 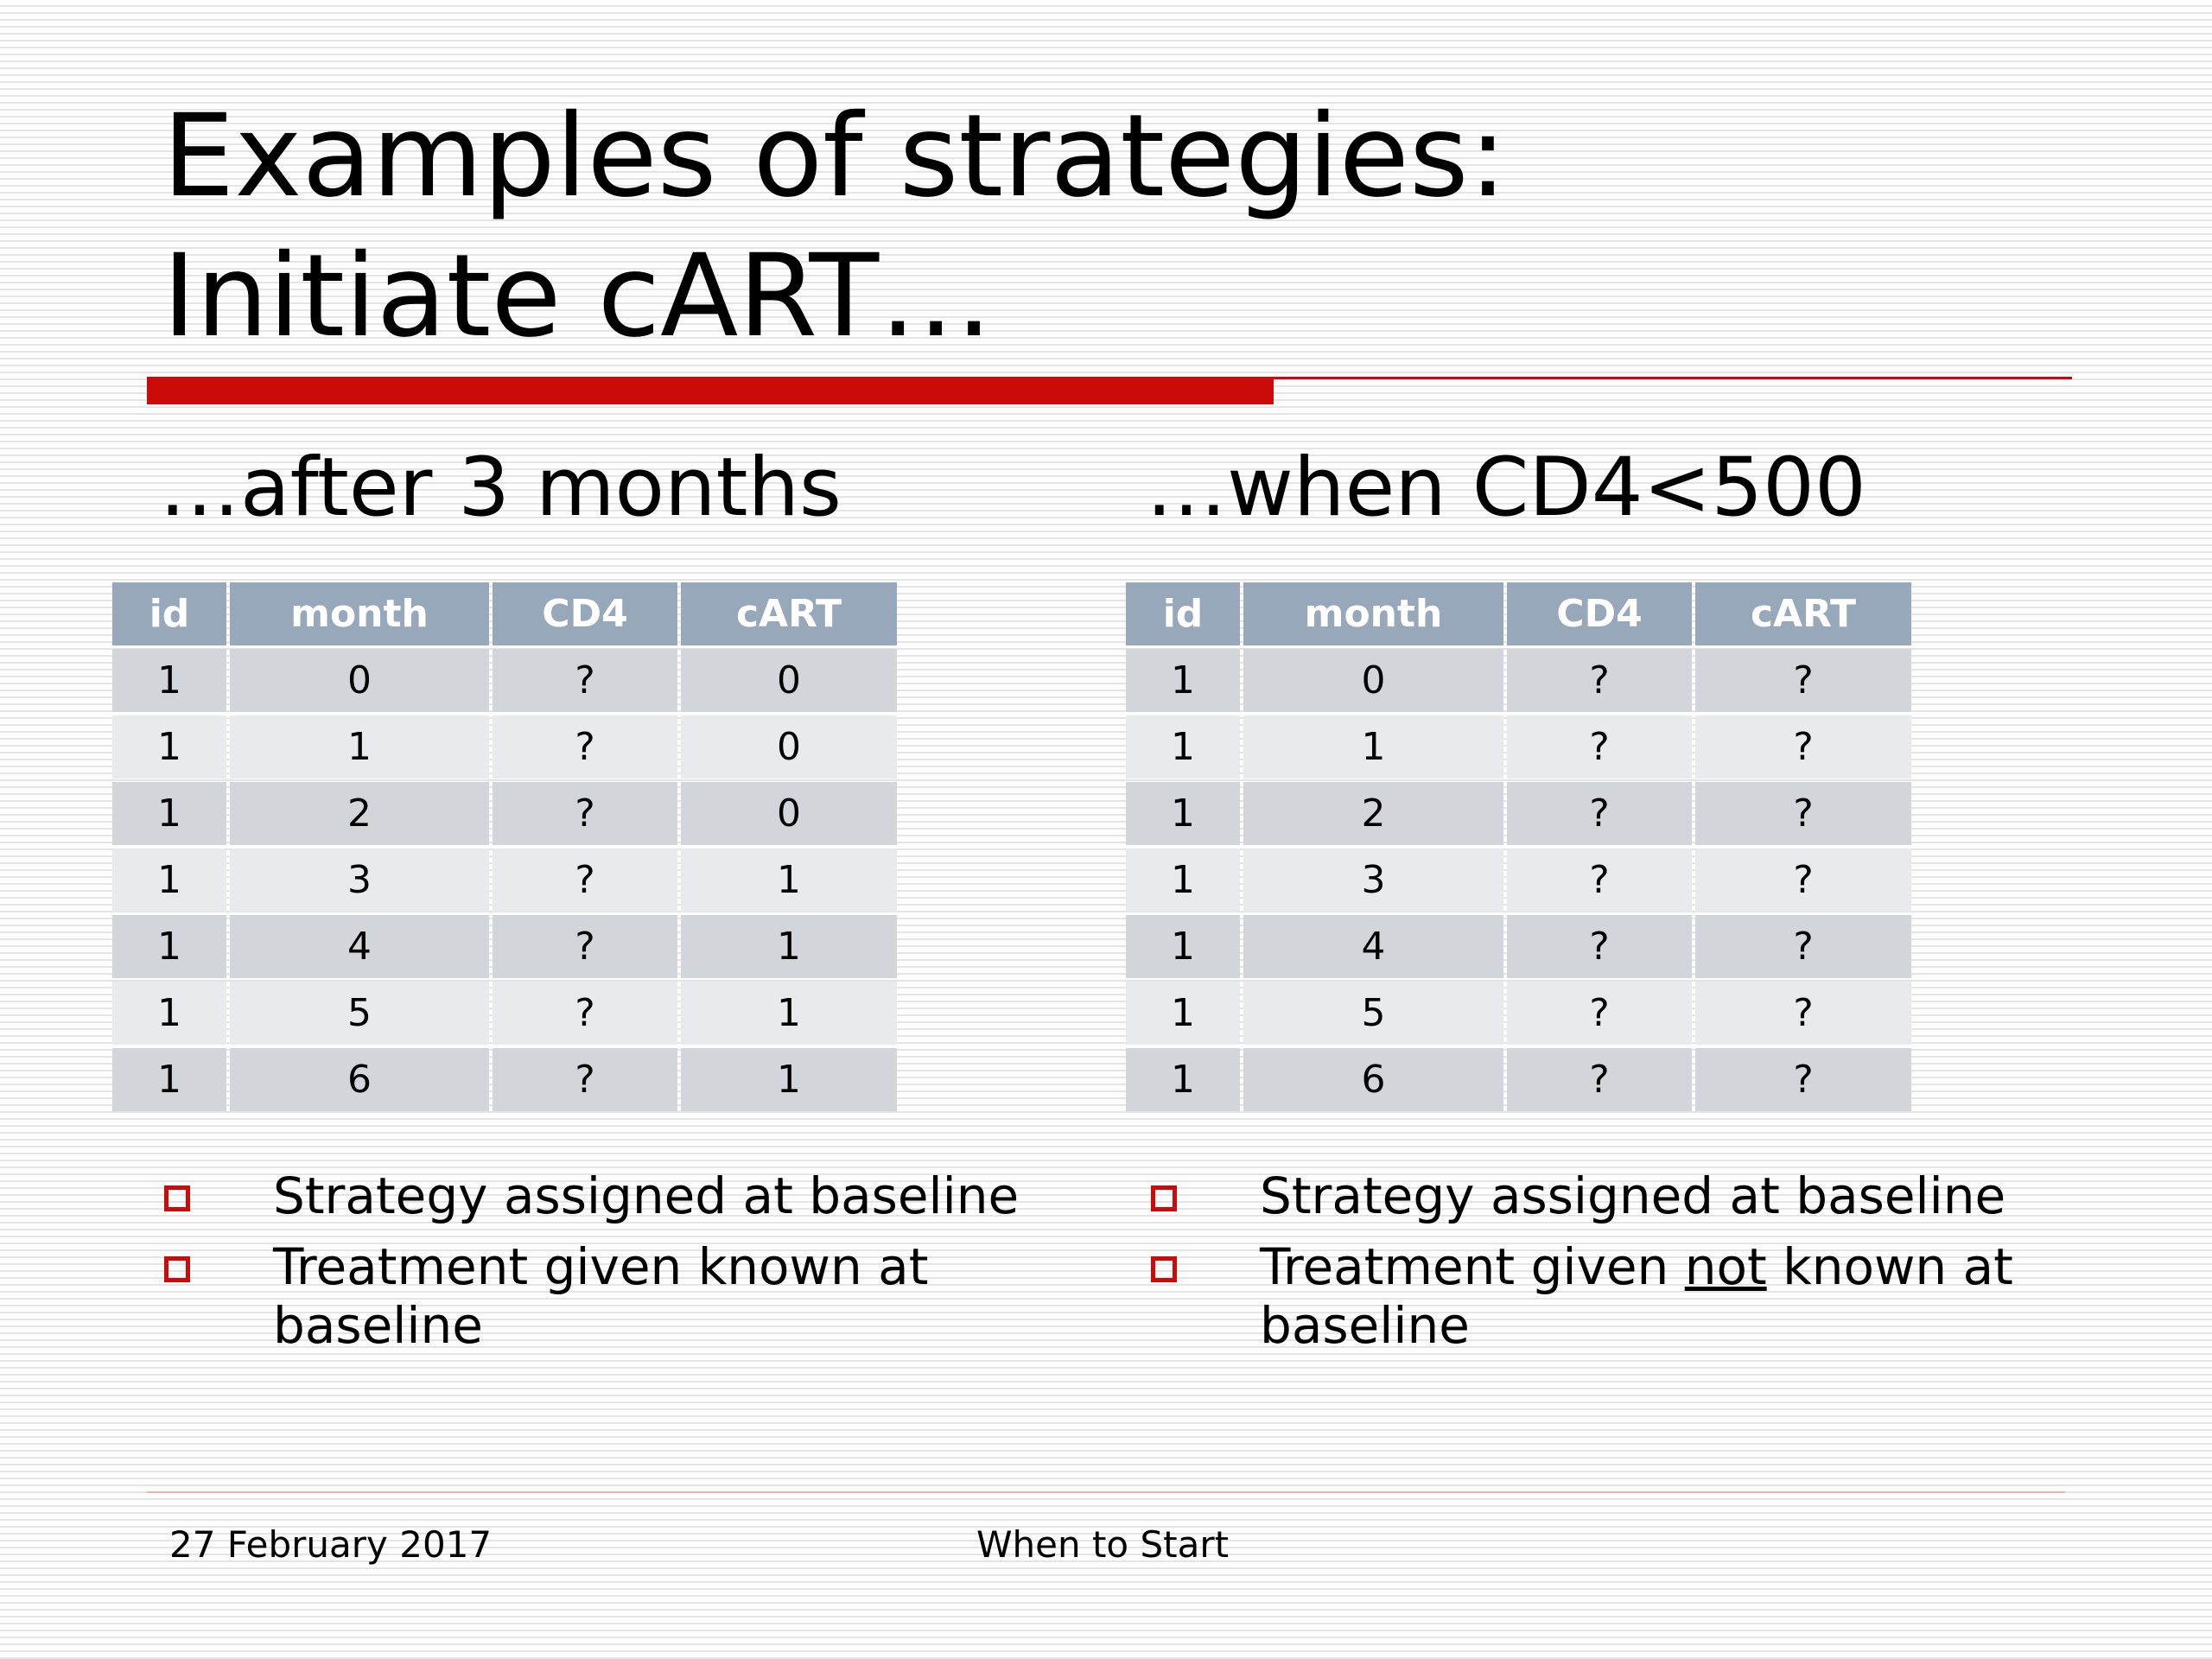 I want to click on list-item: Strategy assigned at baseline, so click(x=619, y=1195).